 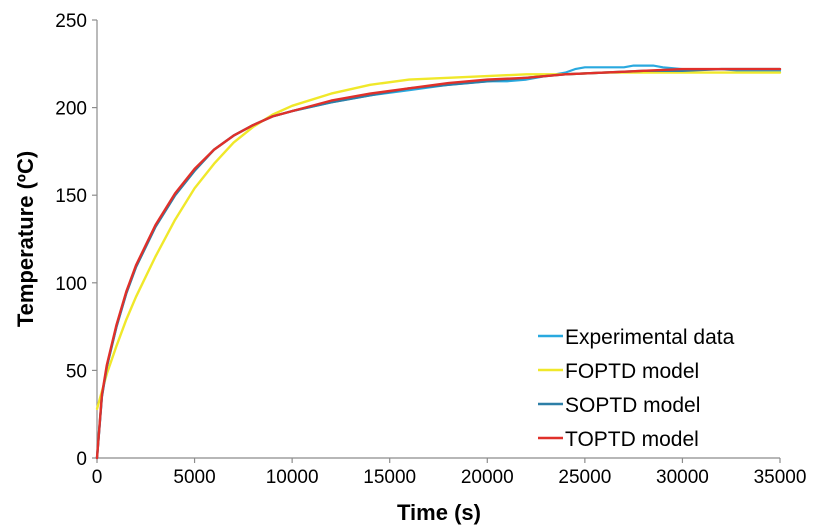 I want to click on x-tick-label: 35000, so click(x=780, y=477).